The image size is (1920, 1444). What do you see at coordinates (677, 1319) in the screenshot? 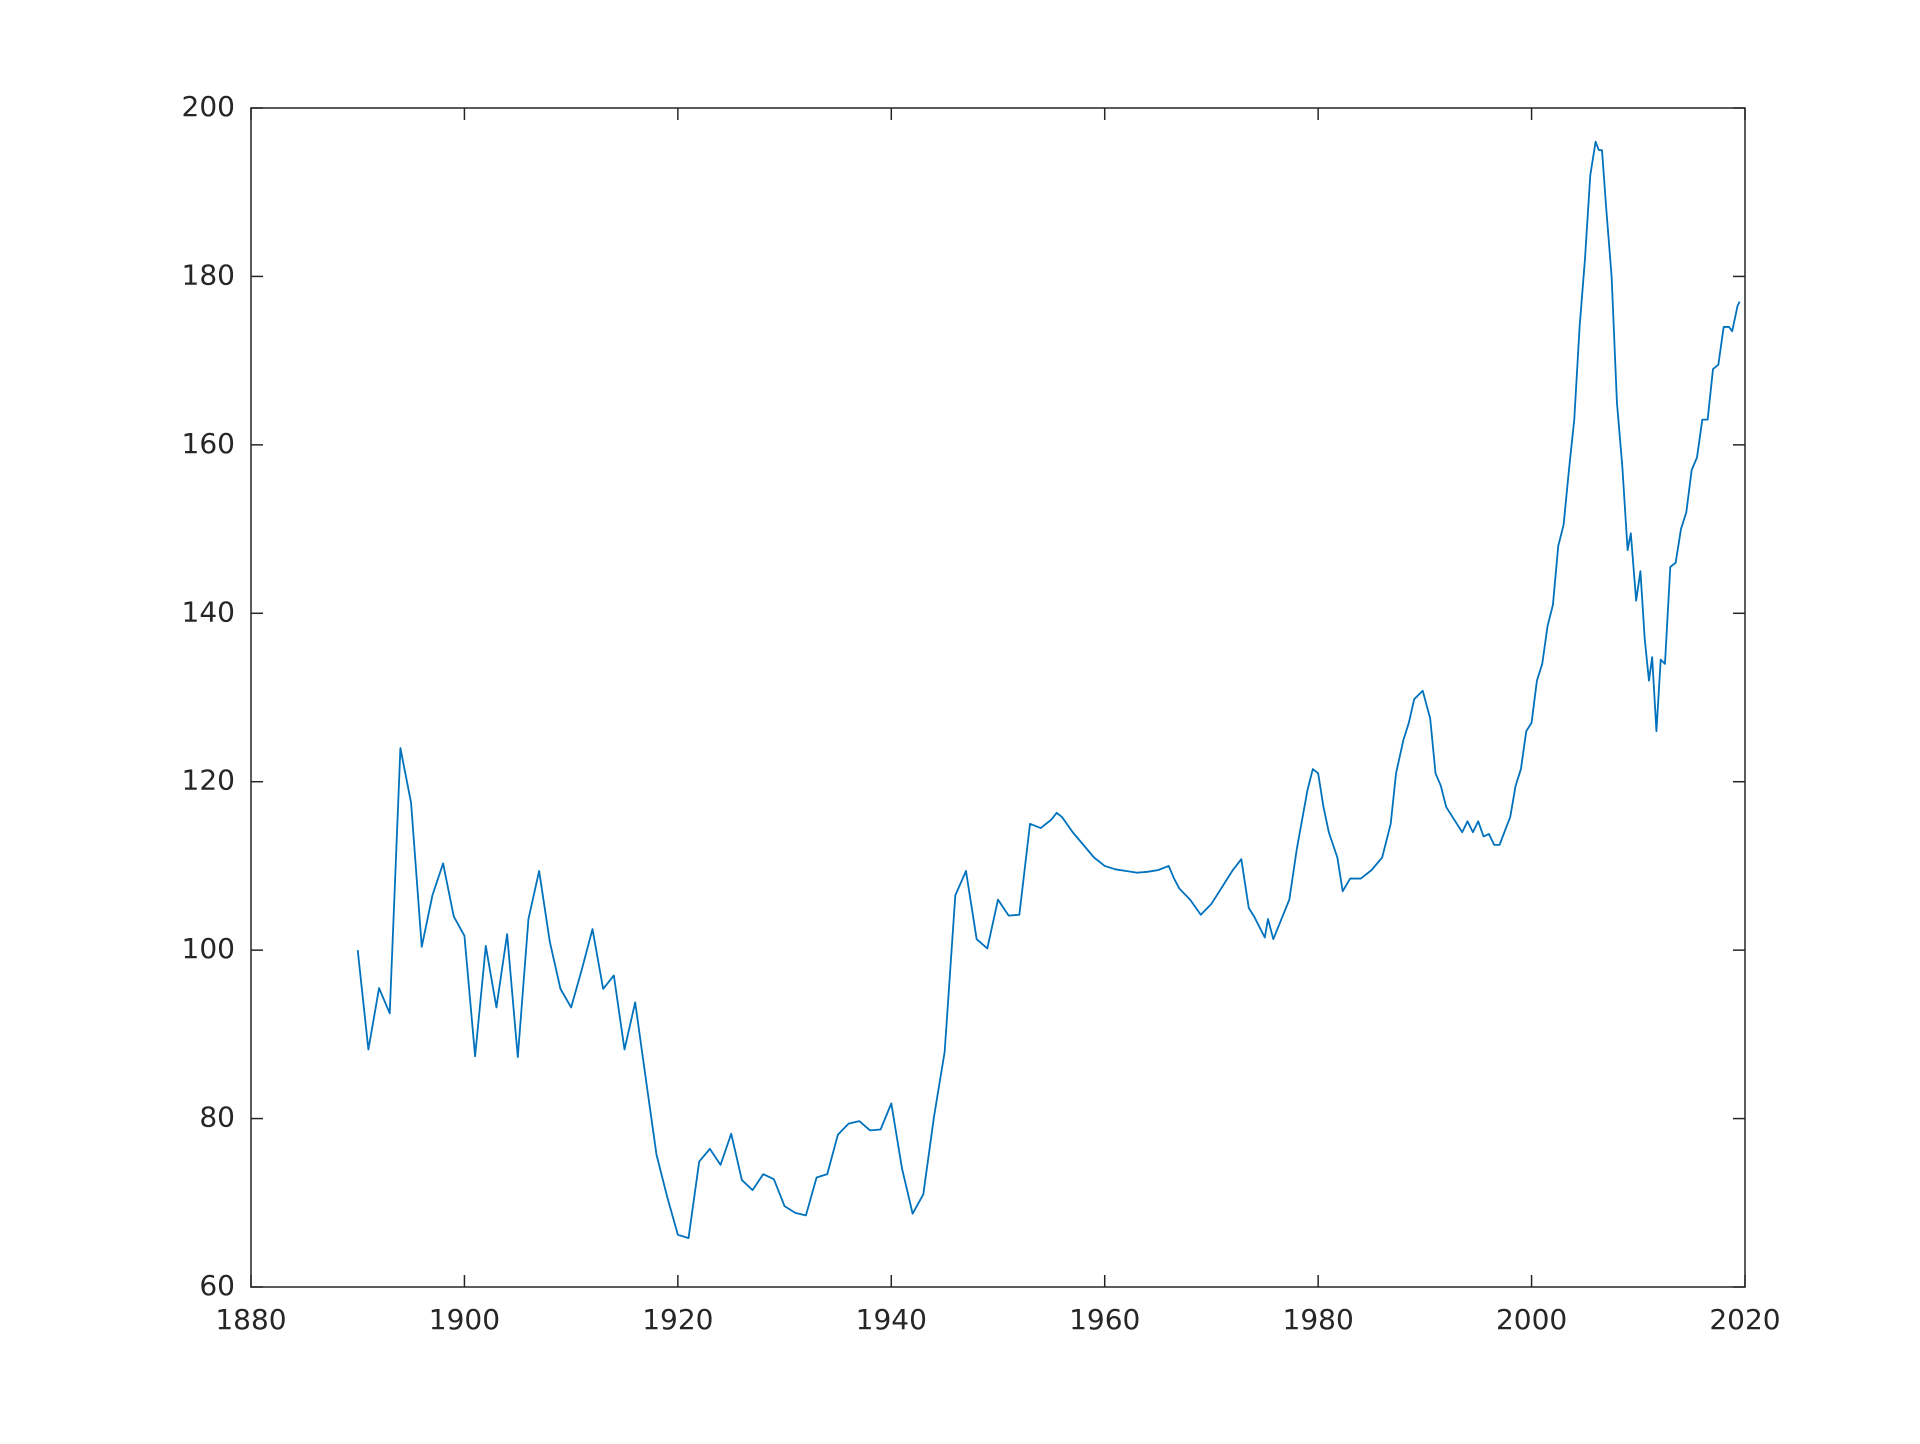
I see `x-tick-label: 1920` at bounding box center [677, 1319].